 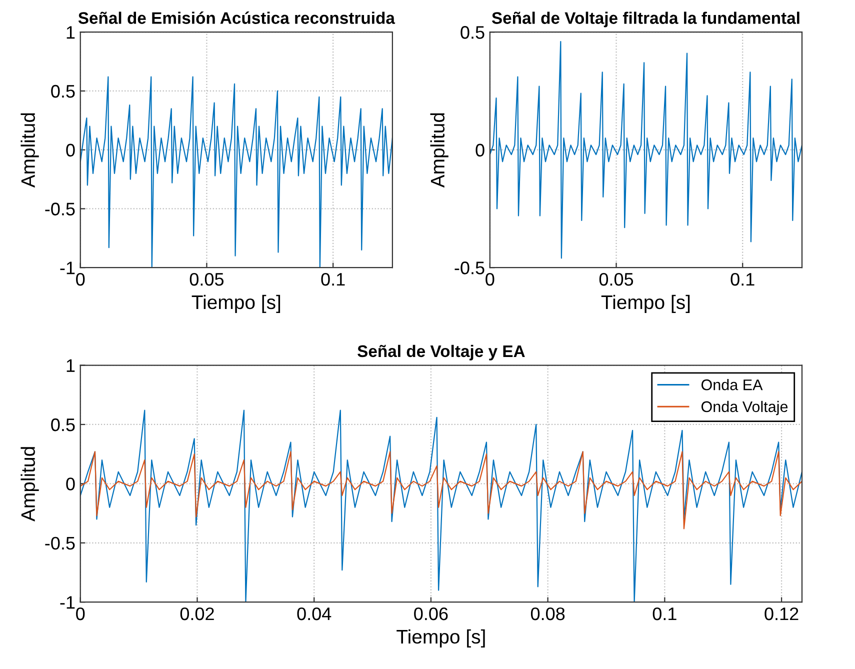 I want to click on legend-label: Onda EA, so click(x=732, y=384).